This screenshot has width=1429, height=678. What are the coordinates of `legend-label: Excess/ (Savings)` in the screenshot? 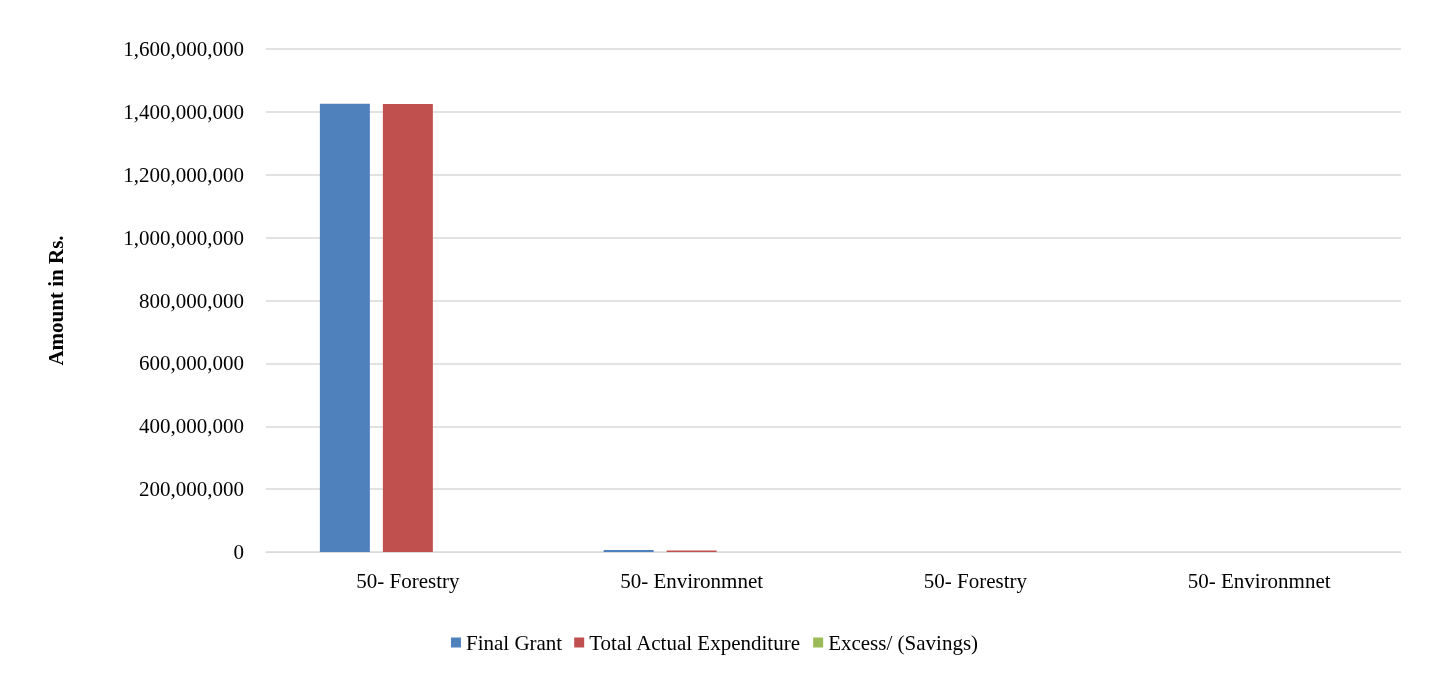 It's located at (903, 642).